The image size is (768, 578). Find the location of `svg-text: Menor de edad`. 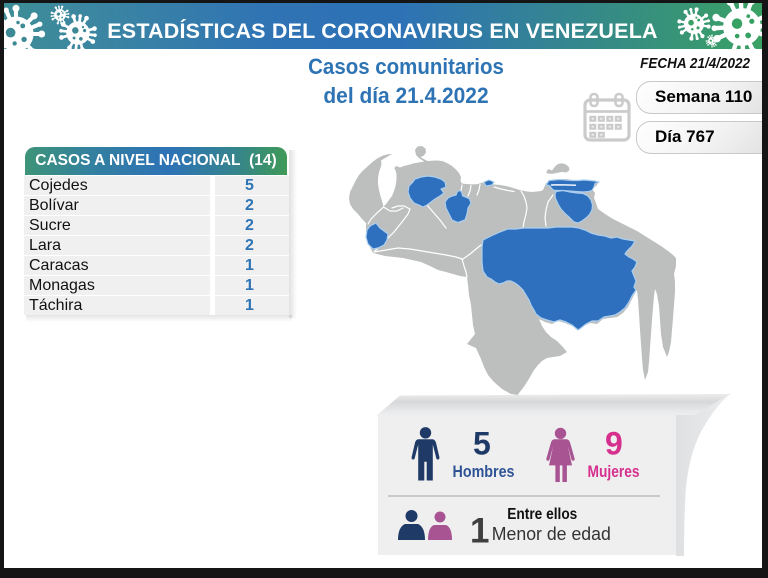

svg-text: Menor de edad is located at coordinates (551, 534).